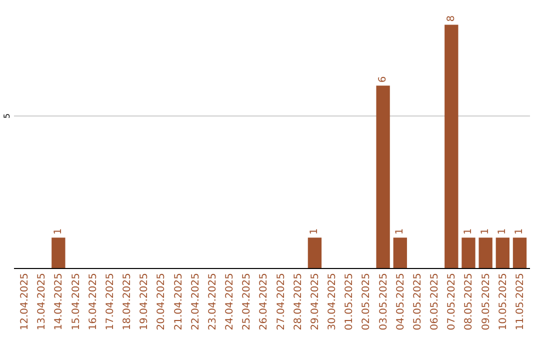 This screenshot has width=540, height=340. I want to click on x-tick-label: 24.04.2025, so click(230, 301).